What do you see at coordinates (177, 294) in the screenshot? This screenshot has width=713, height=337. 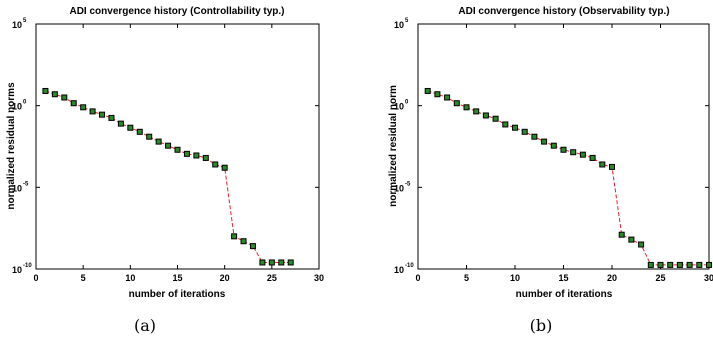 I see `x-axis-label: number of iterations` at bounding box center [177, 294].